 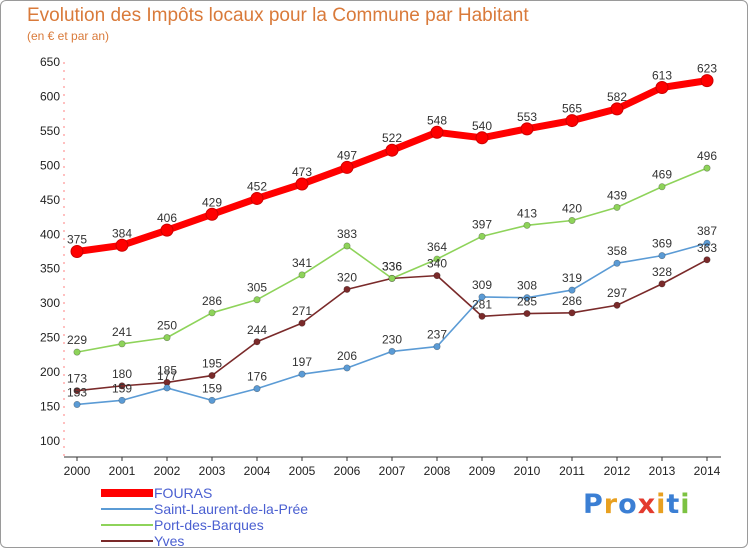 I want to click on y-tick-label: 200, so click(x=50, y=372).